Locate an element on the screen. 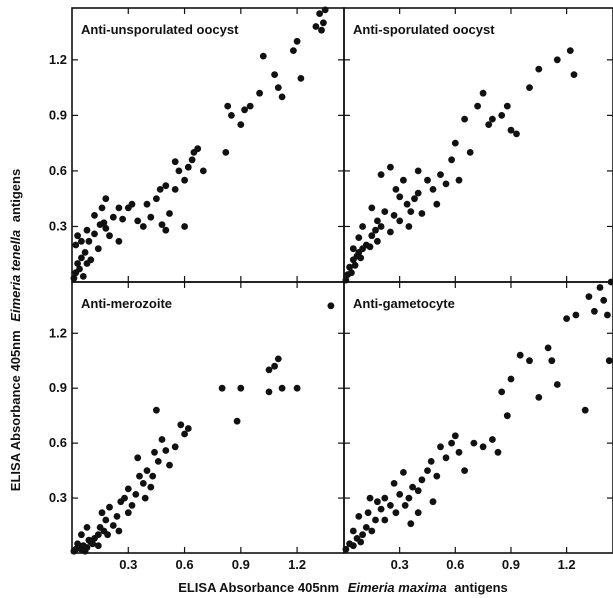 This screenshot has width=613, height=598. y-tick-label: 0.6 is located at coordinates (58, 170).